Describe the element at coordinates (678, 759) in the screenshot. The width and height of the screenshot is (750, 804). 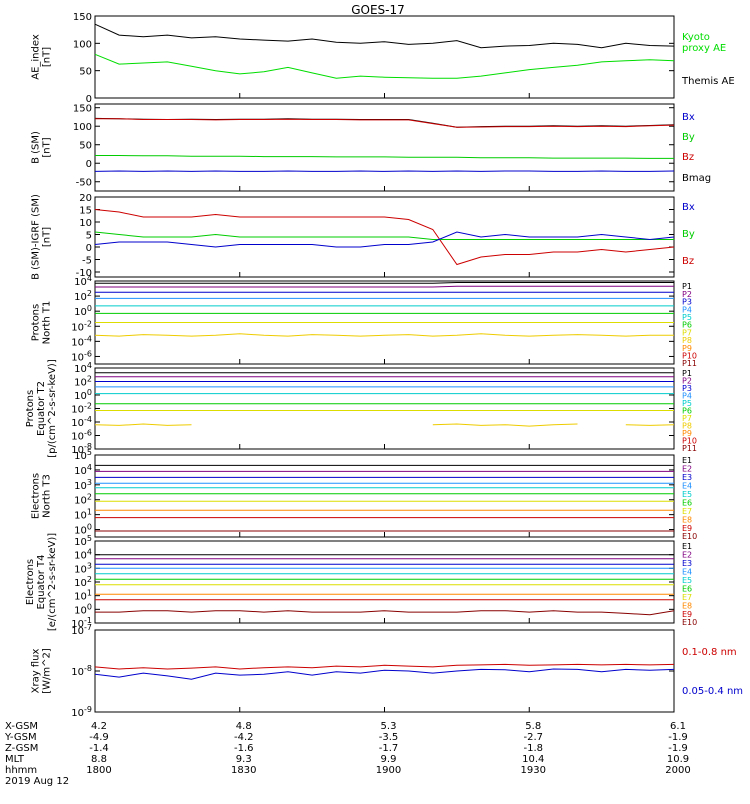
I see `tick-value: 10.9` at that location.